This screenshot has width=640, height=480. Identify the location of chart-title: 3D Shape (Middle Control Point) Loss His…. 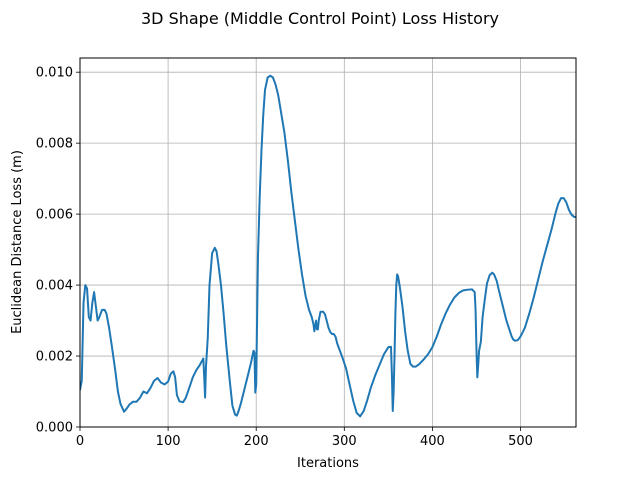
(320, 18).